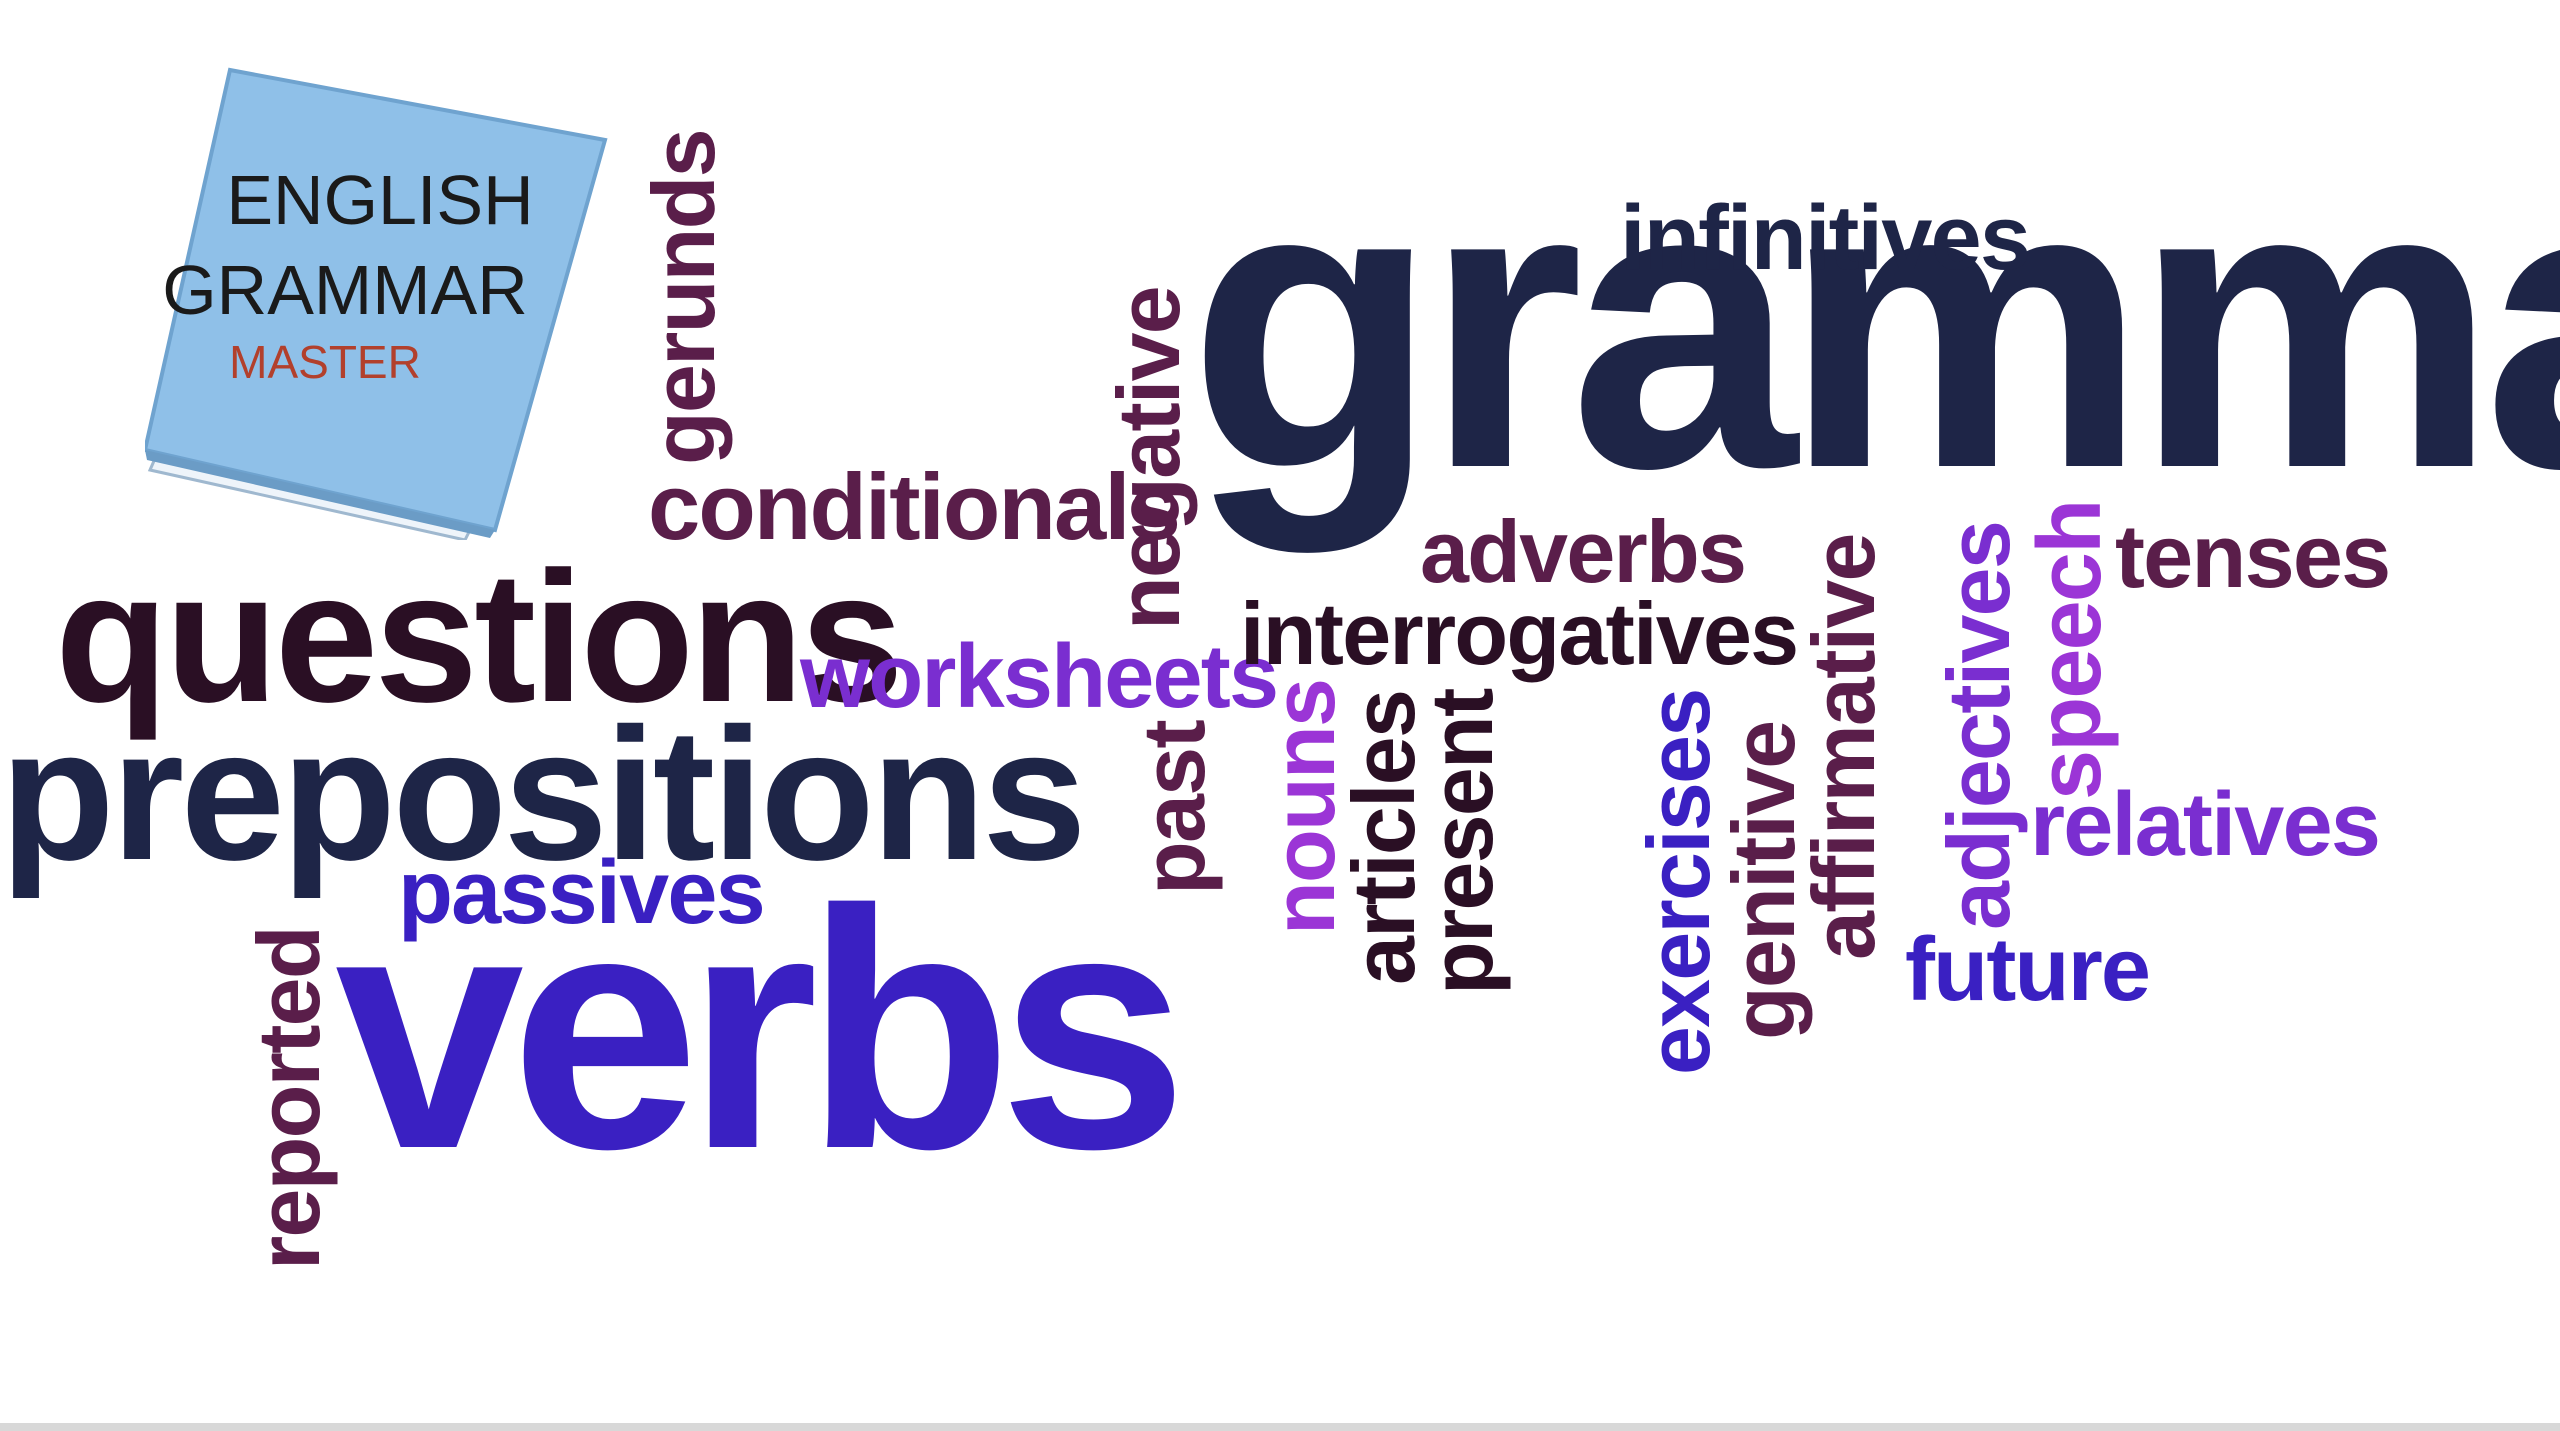 The image size is (2560, 1431). What do you see at coordinates (1280, 1427) in the screenshot?
I see `bottom-divider` at bounding box center [1280, 1427].